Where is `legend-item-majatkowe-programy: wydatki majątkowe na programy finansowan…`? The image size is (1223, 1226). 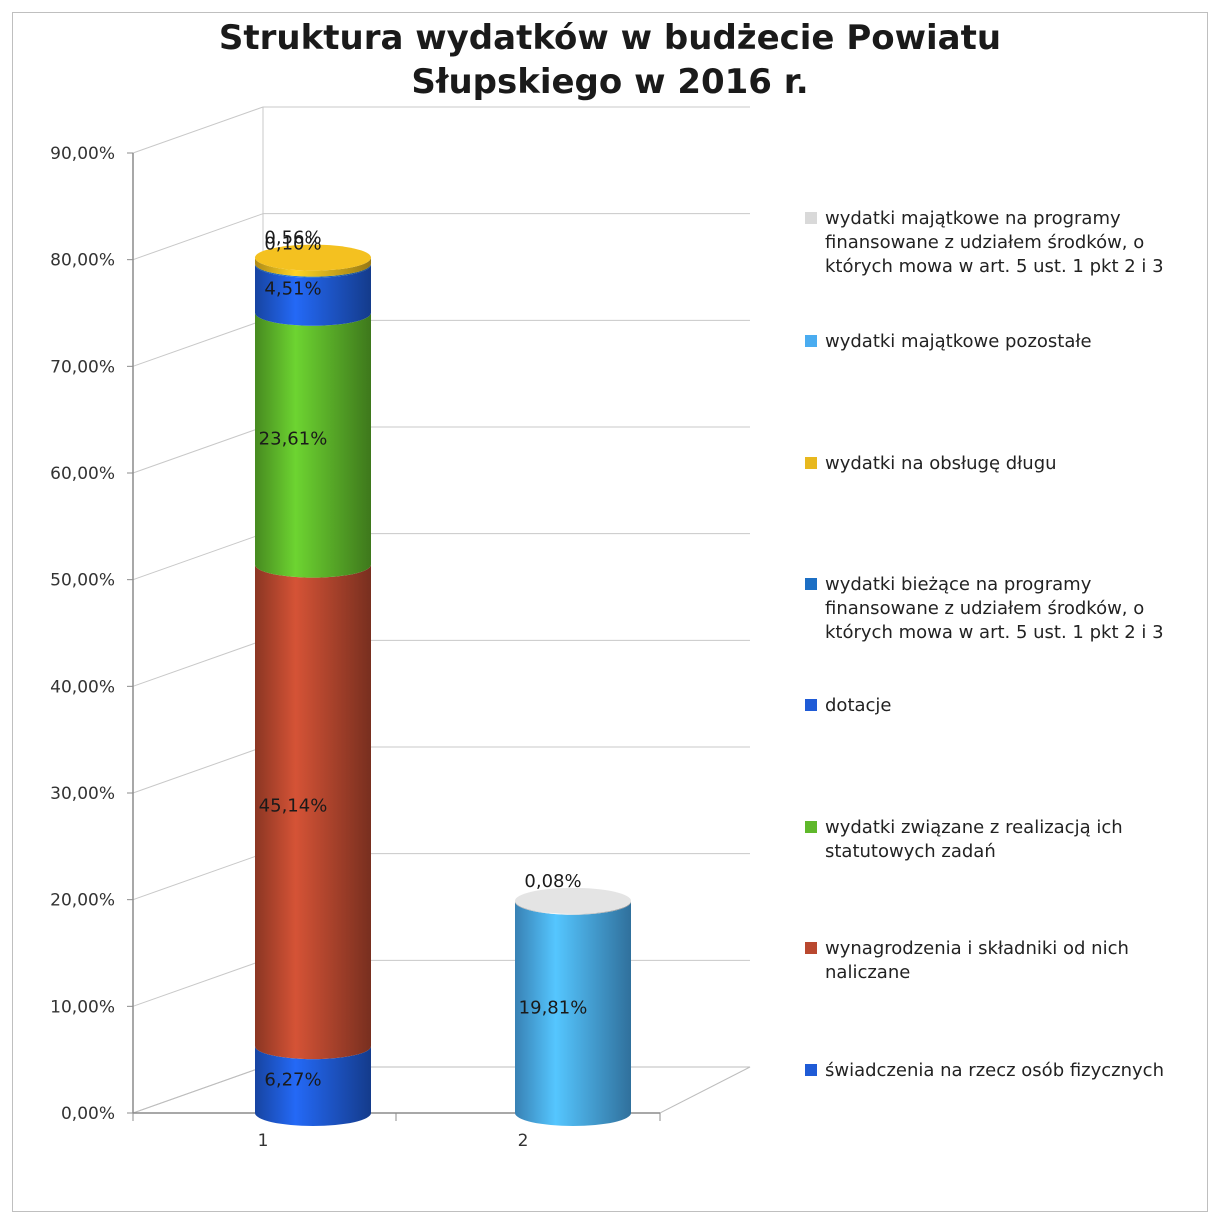
legend-item-majatkowe-programy: wydatki majątkowe na programy finansowan… is located at coordinates (1000, 243).